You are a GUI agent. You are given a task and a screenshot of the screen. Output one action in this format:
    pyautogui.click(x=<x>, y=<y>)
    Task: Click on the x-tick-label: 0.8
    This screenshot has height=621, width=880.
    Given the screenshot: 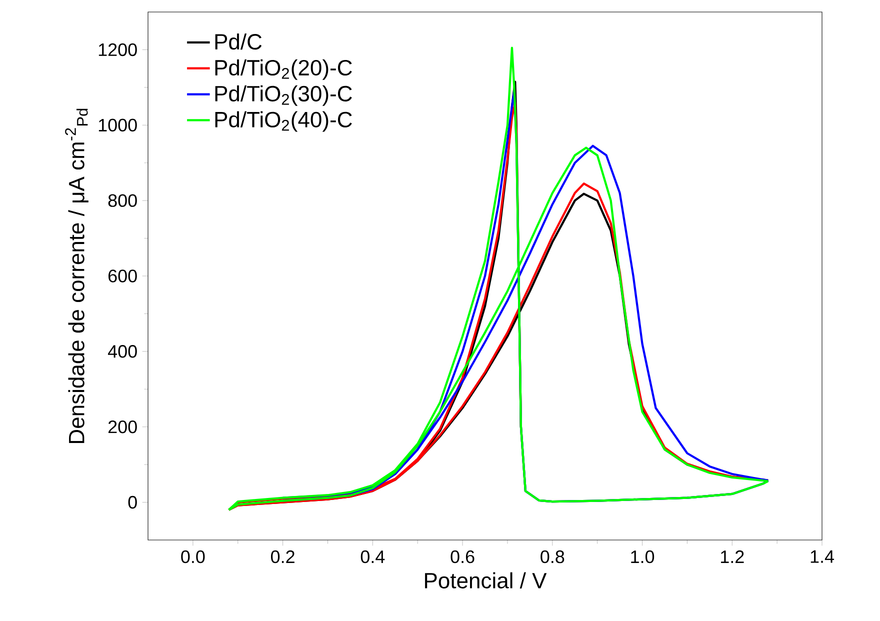 What is the action you would take?
    pyautogui.click(x=552, y=557)
    